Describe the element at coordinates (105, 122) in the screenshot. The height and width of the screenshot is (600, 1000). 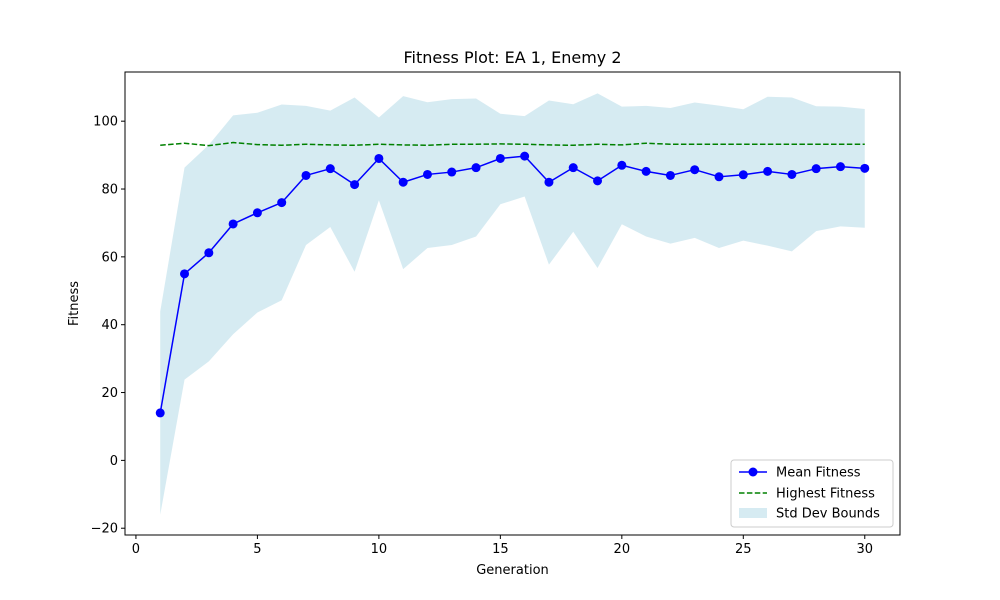
I see `y-tick-label: 100` at that location.